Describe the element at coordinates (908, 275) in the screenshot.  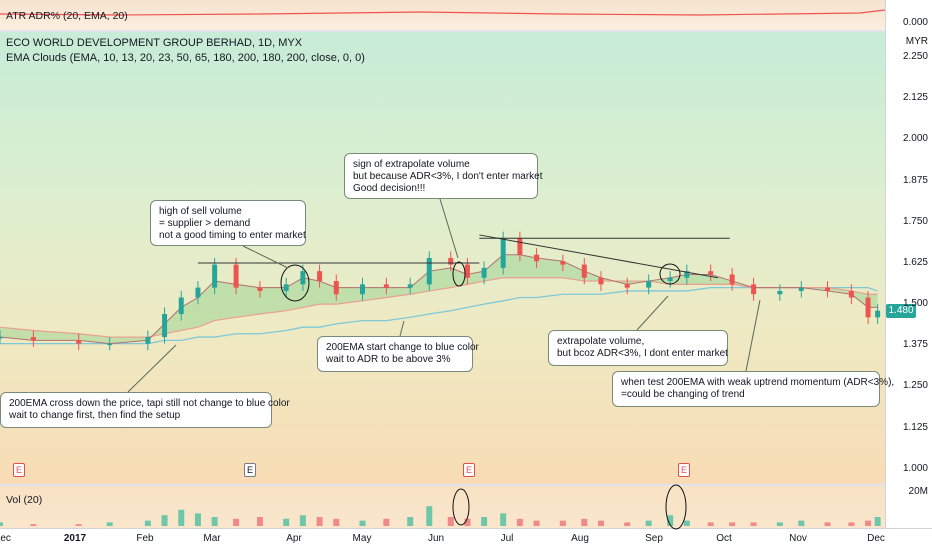
I see `price-axis` at that location.